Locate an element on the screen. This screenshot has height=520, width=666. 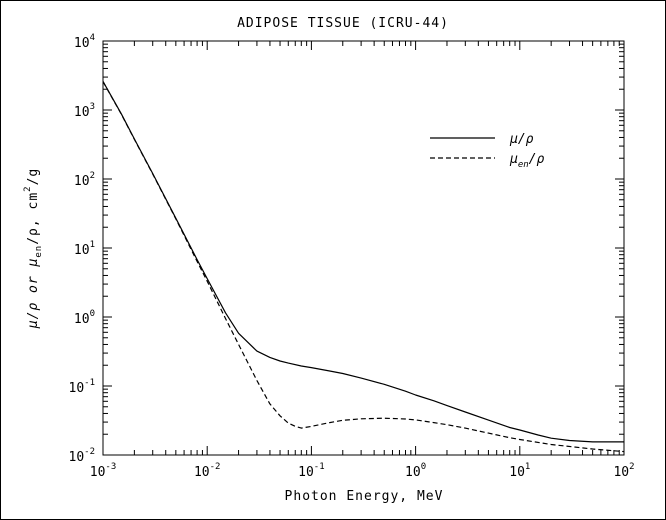
x-tick-label: 10² is located at coordinates (623, 471).